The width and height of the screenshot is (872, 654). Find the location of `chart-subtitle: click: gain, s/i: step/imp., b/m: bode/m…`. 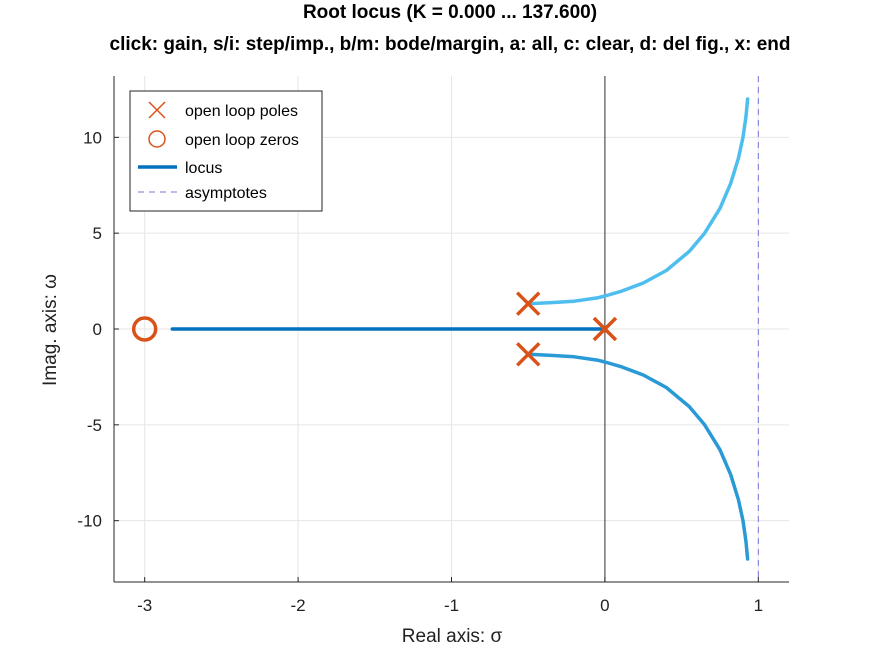

chart-subtitle: click: gain, s/i: step/imp., b/m: bode/m… is located at coordinates (450, 44).